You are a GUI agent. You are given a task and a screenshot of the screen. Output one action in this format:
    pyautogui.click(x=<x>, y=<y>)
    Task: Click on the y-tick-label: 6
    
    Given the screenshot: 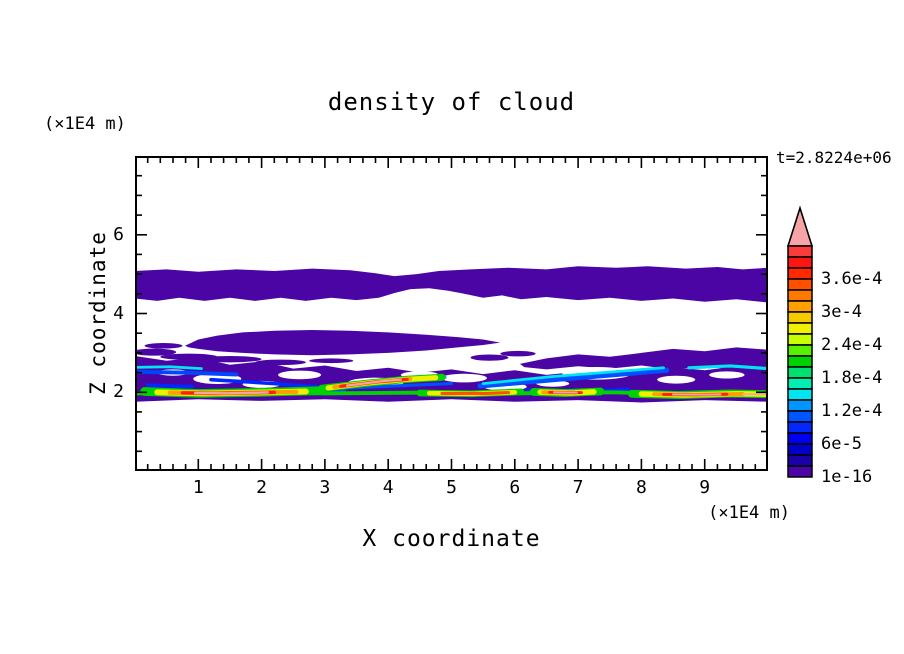 What is the action you would take?
    pyautogui.click(x=118, y=234)
    